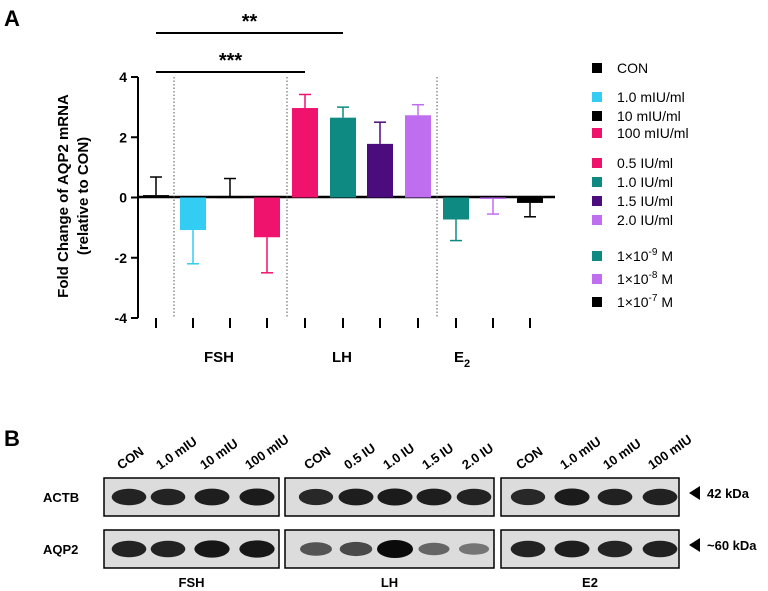 Image resolution: width=768 pixels, height=591 pixels. Describe the element at coordinates (12, 18) in the screenshot. I see `panel-a-label: A` at that location.